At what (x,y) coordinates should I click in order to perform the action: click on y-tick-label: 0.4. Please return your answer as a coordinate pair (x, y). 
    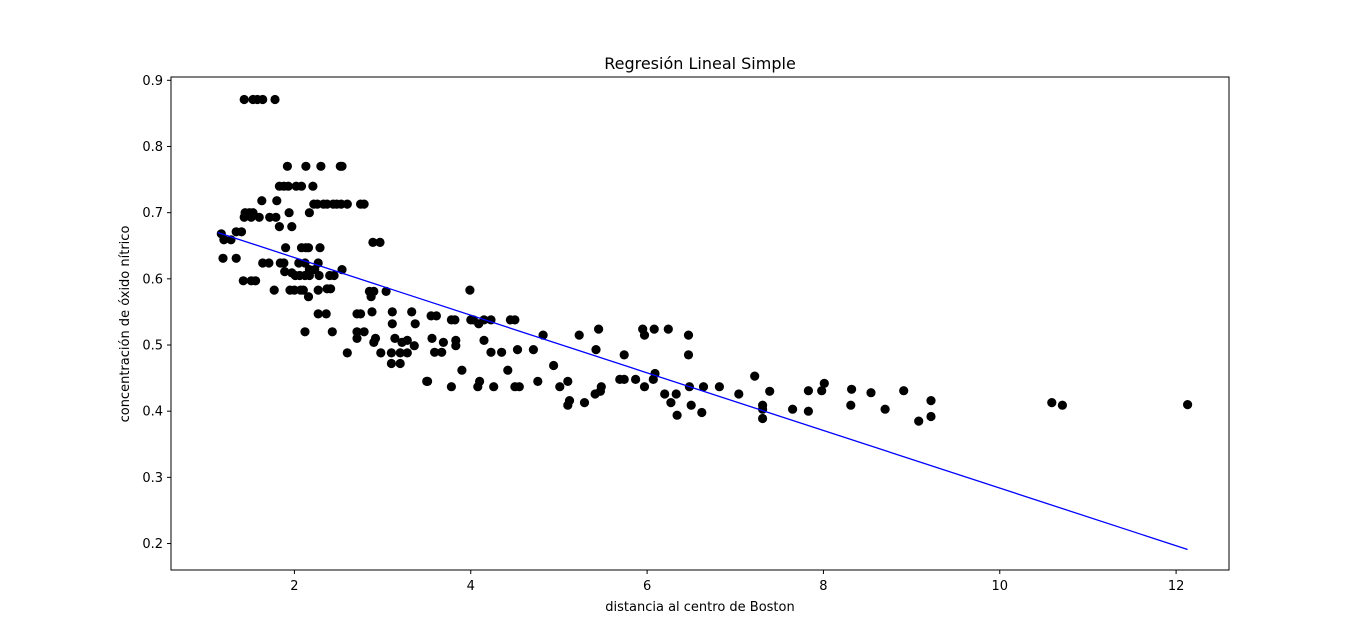
    Looking at the image, I should click on (152, 412).